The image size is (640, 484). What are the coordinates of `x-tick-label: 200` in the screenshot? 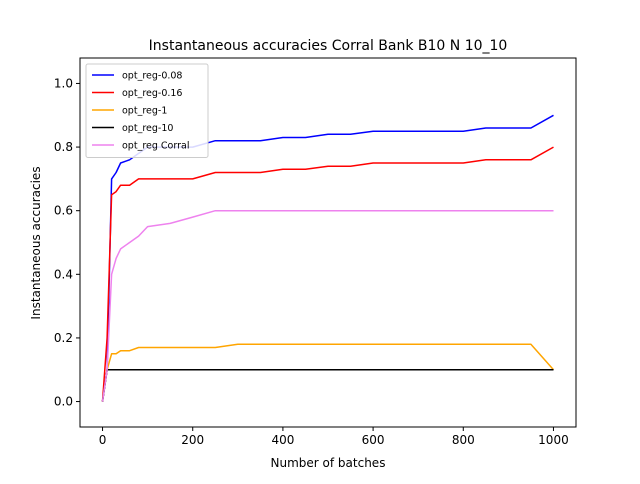 It's located at (192, 440).